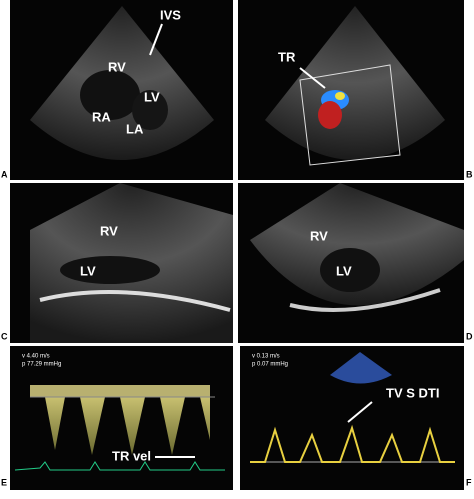 The width and height of the screenshot is (474, 499). What do you see at coordinates (117, 418) in the screenshot?
I see `panel-e: v 4.40 m/s p 77.29 mmHg TR vel E` at bounding box center [117, 418].